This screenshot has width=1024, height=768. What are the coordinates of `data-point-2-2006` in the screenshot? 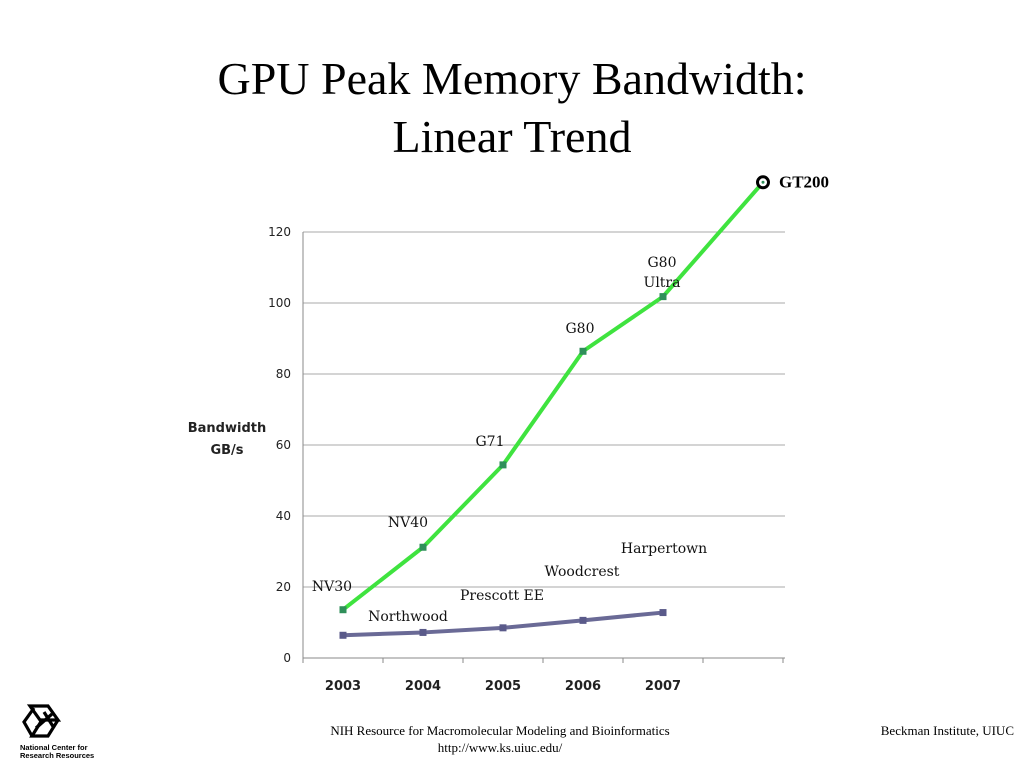 It's located at (583, 620).